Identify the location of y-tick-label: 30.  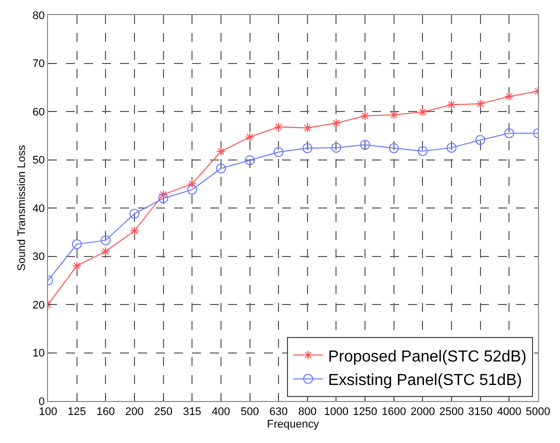
(38, 257).